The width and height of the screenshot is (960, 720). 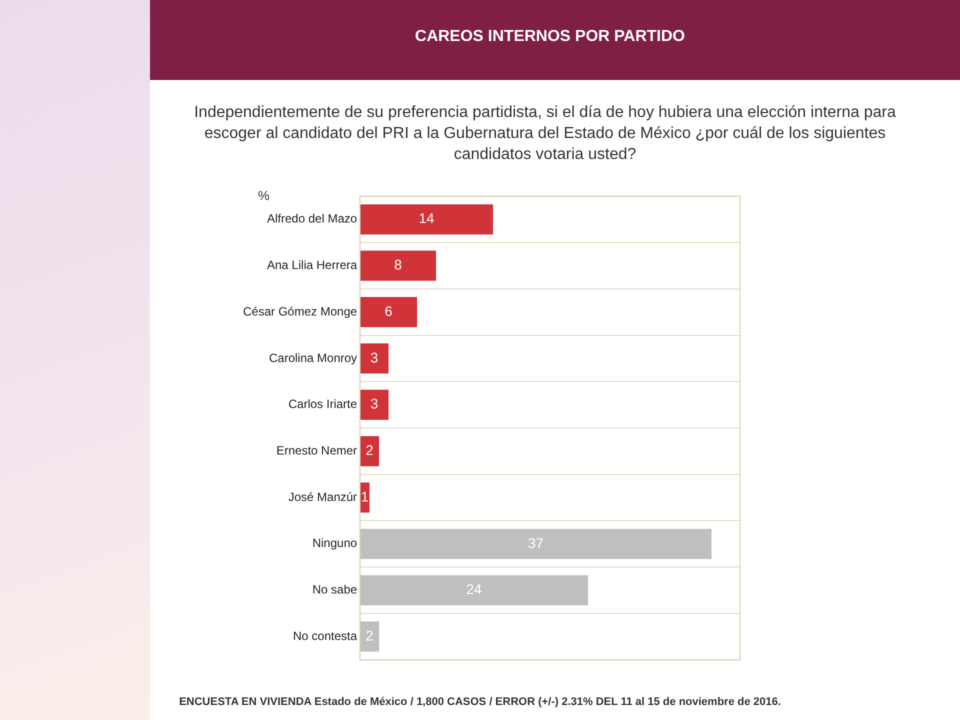 I want to click on data-label: 37, so click(x=536, y=542).